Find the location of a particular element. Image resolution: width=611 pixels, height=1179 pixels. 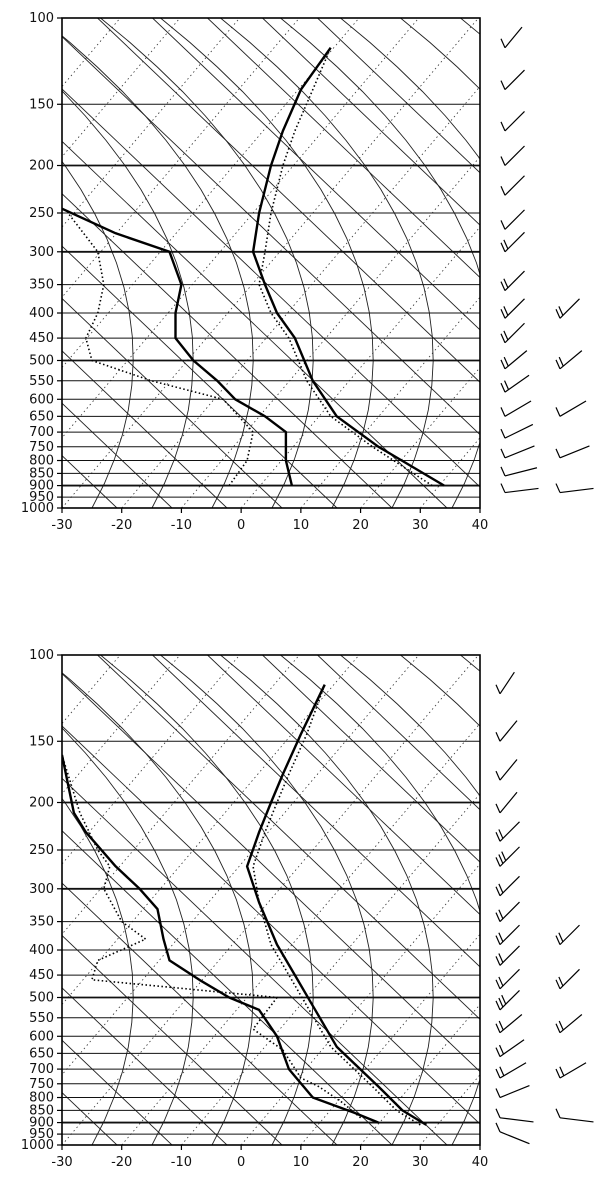

y-tick-label: 300 is located at coordinates (41, 252).